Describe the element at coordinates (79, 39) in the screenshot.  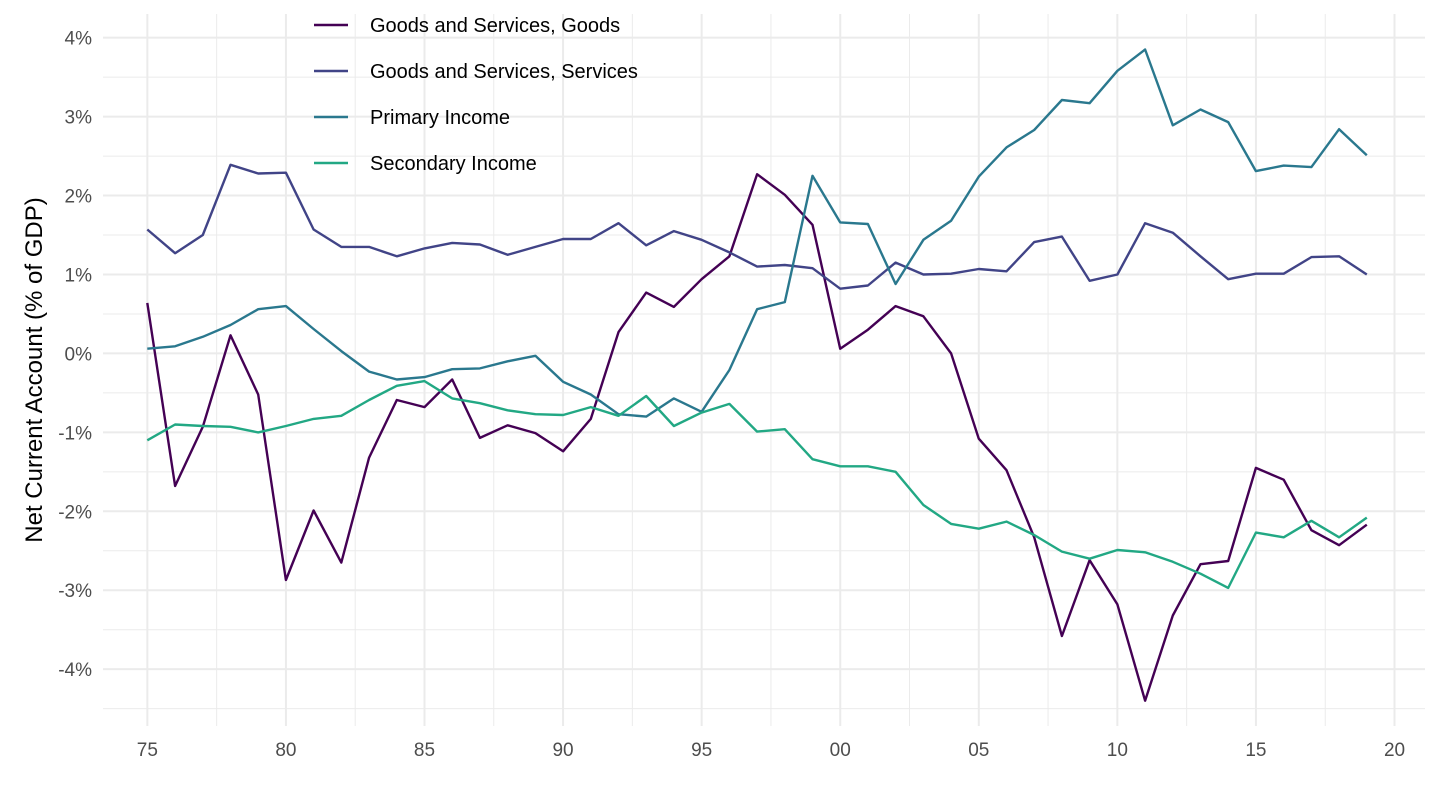
I see `y-tick-label: 4%` at that location.